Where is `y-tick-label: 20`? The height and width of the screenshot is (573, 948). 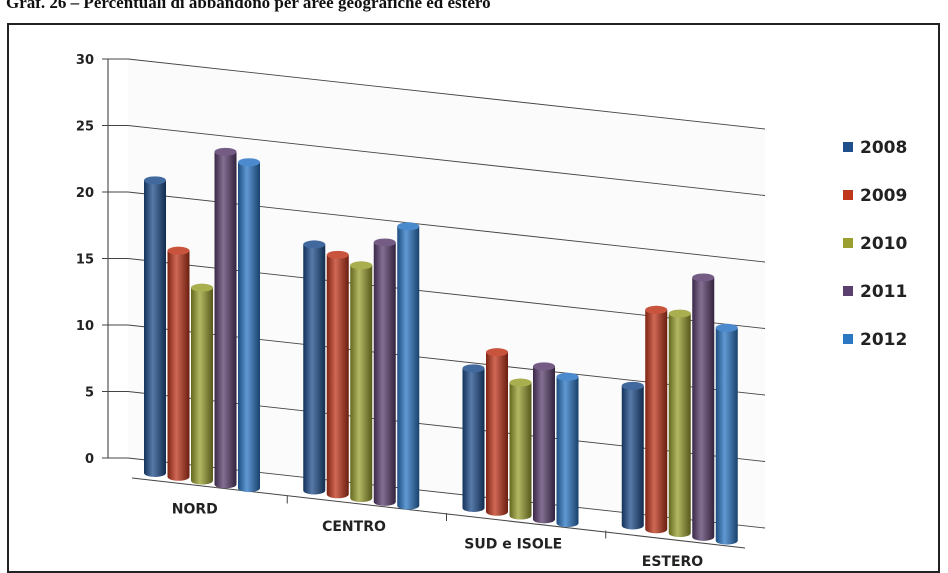 y-tick-label: 20 is located at coordinates (85, 193).